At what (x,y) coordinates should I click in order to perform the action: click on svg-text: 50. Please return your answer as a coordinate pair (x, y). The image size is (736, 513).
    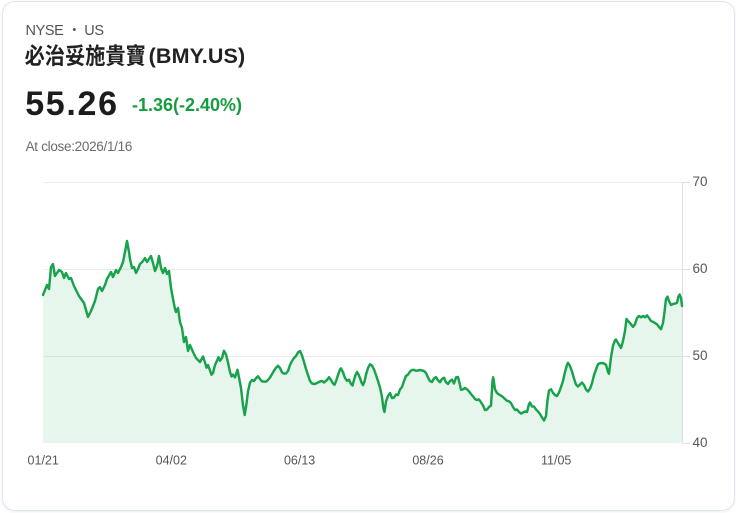
    Looking at the image, I should click on (700, 355).